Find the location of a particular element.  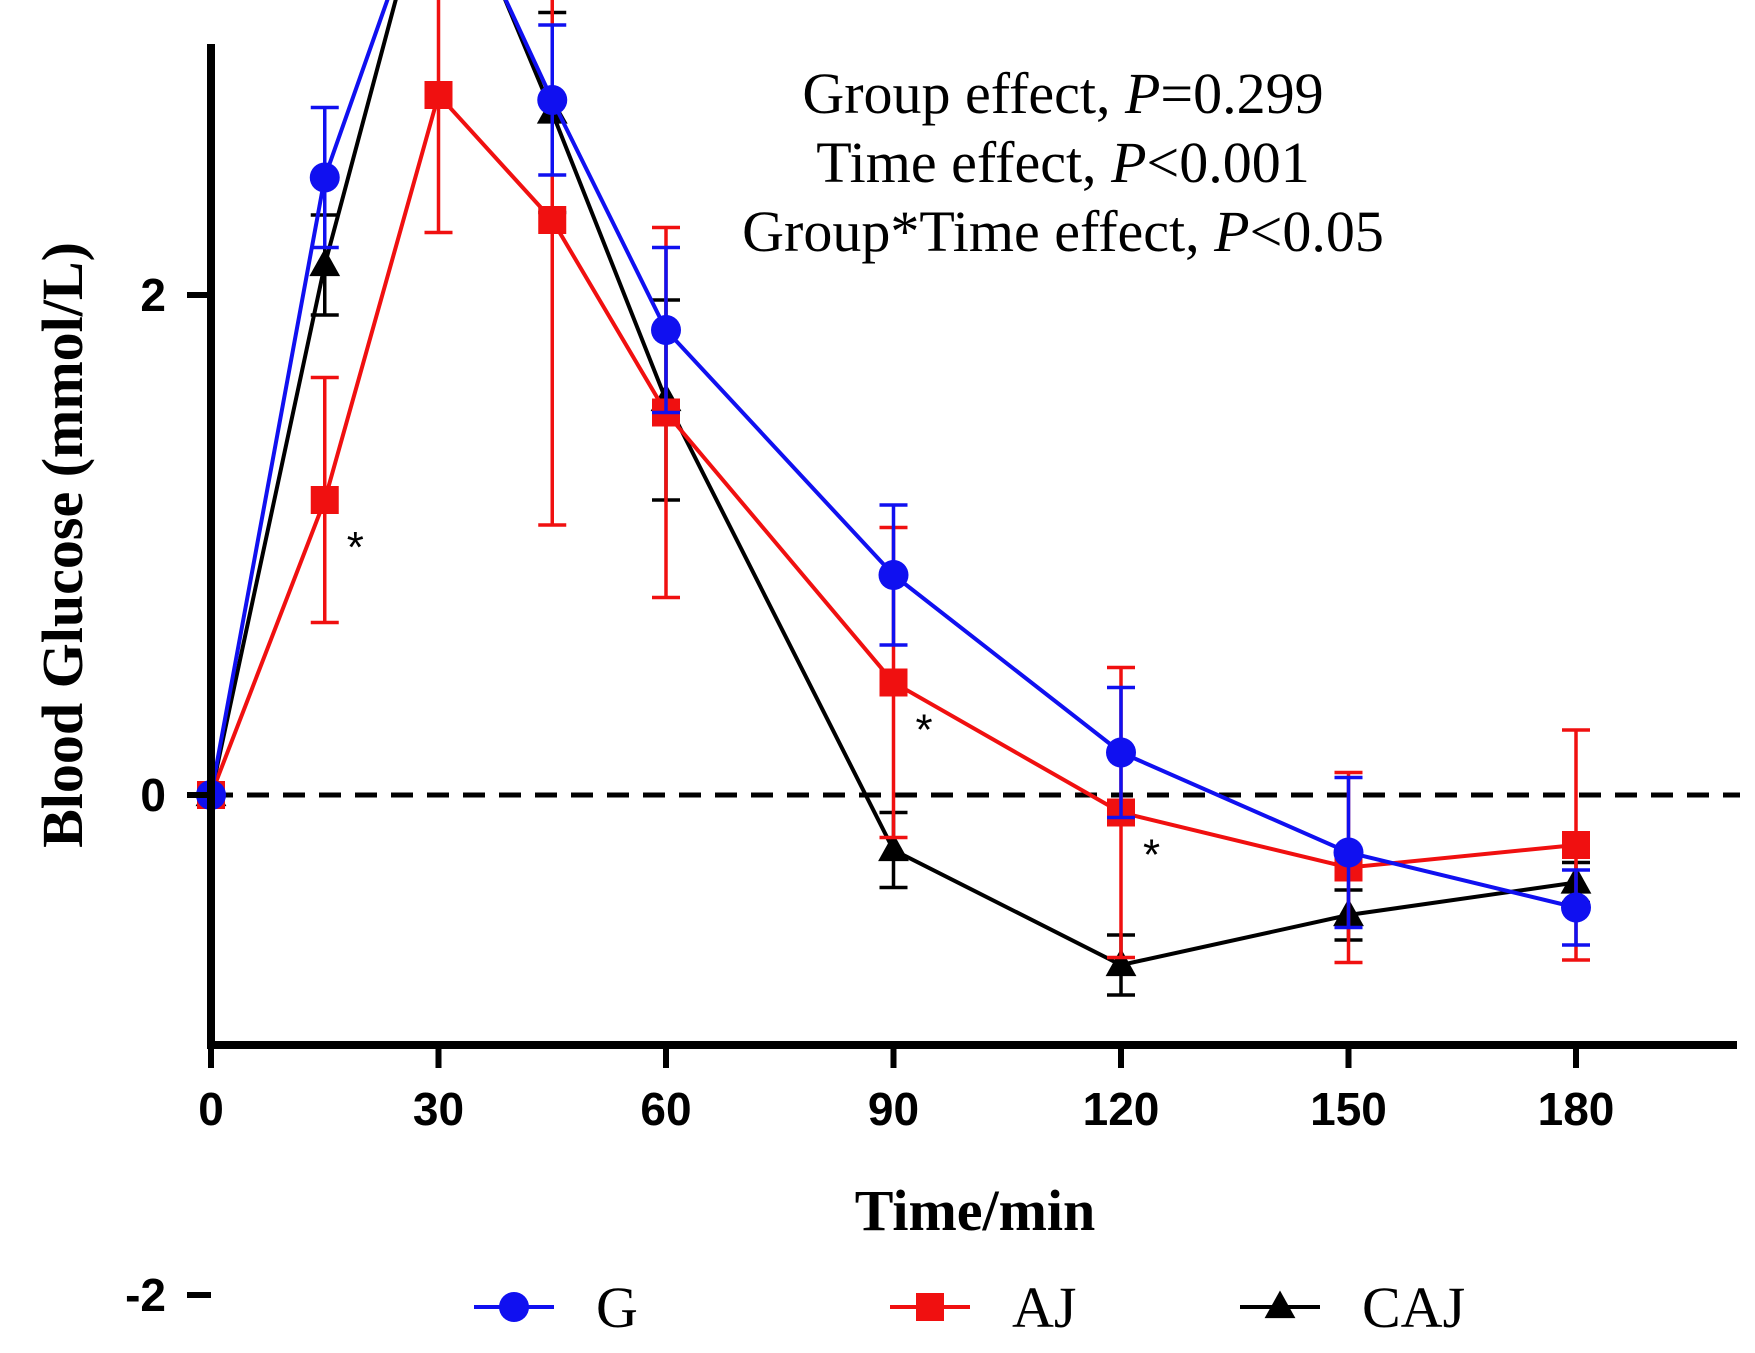

annotation-line: Group effect, P=0.299 is located at coordinates (1062, 93).